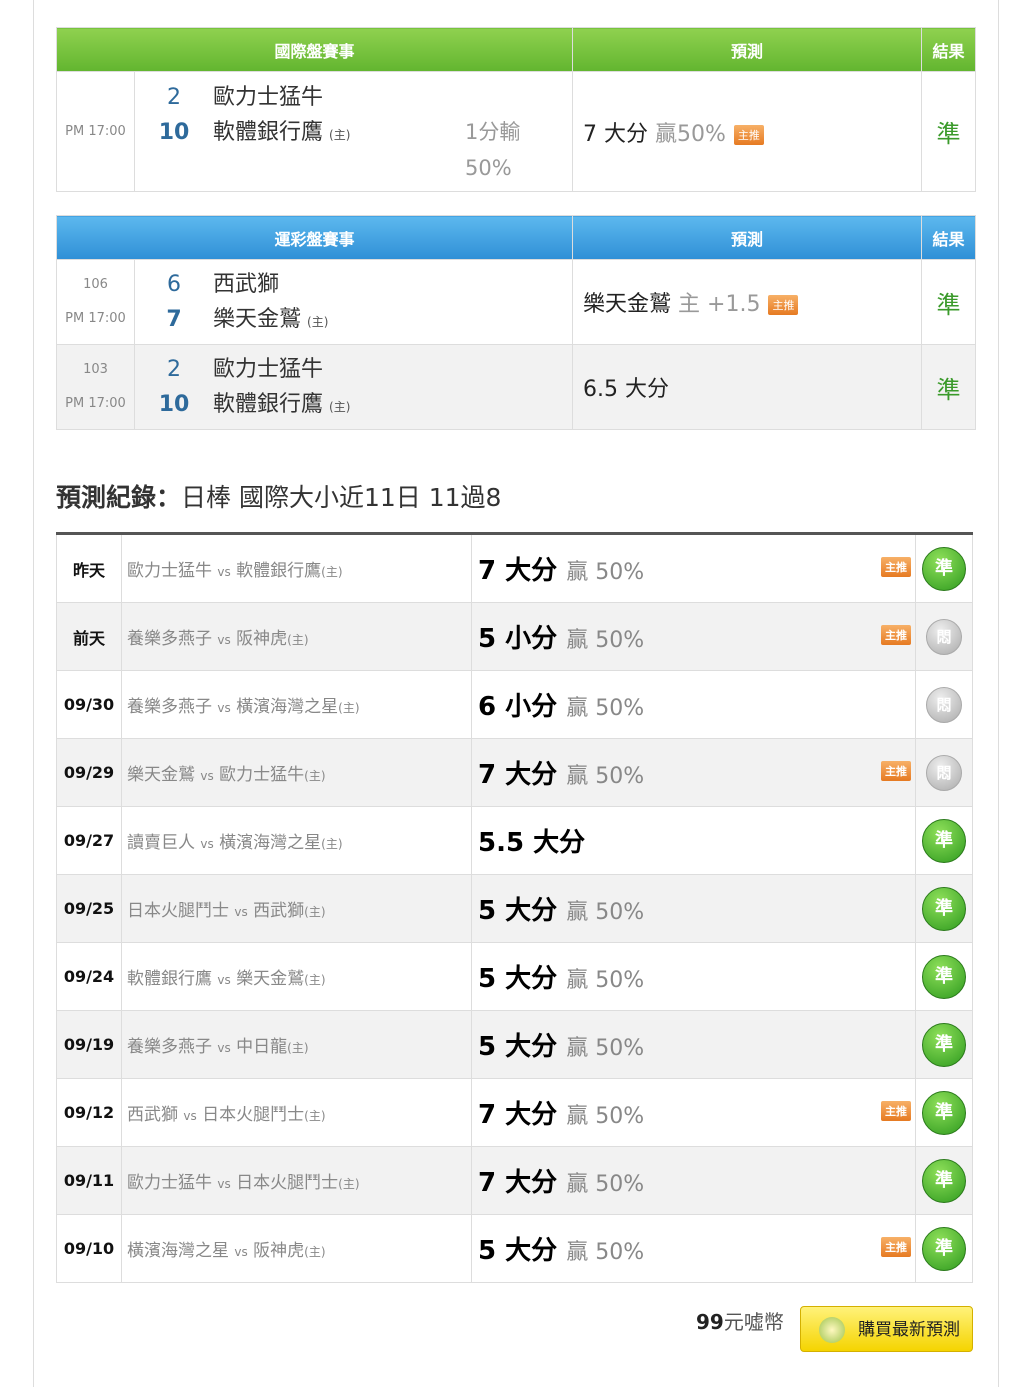 This screenshot has width=1011, height=1387. What do you see at coordinates (693, 1044) in the screenshot?
I see `record-prediction: 5 大分 贏 50%` at bounding box center [693, 1044].